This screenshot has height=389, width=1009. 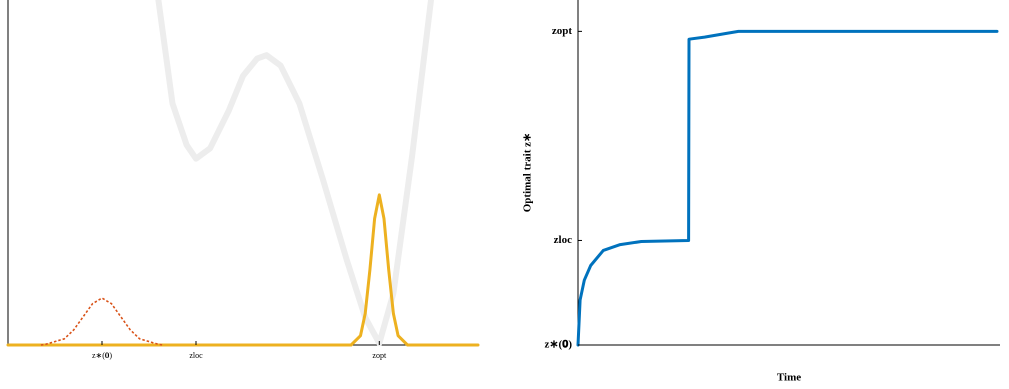 I want to click on x-tick-label: z∗(𝟎), so click(x=102, y=355).